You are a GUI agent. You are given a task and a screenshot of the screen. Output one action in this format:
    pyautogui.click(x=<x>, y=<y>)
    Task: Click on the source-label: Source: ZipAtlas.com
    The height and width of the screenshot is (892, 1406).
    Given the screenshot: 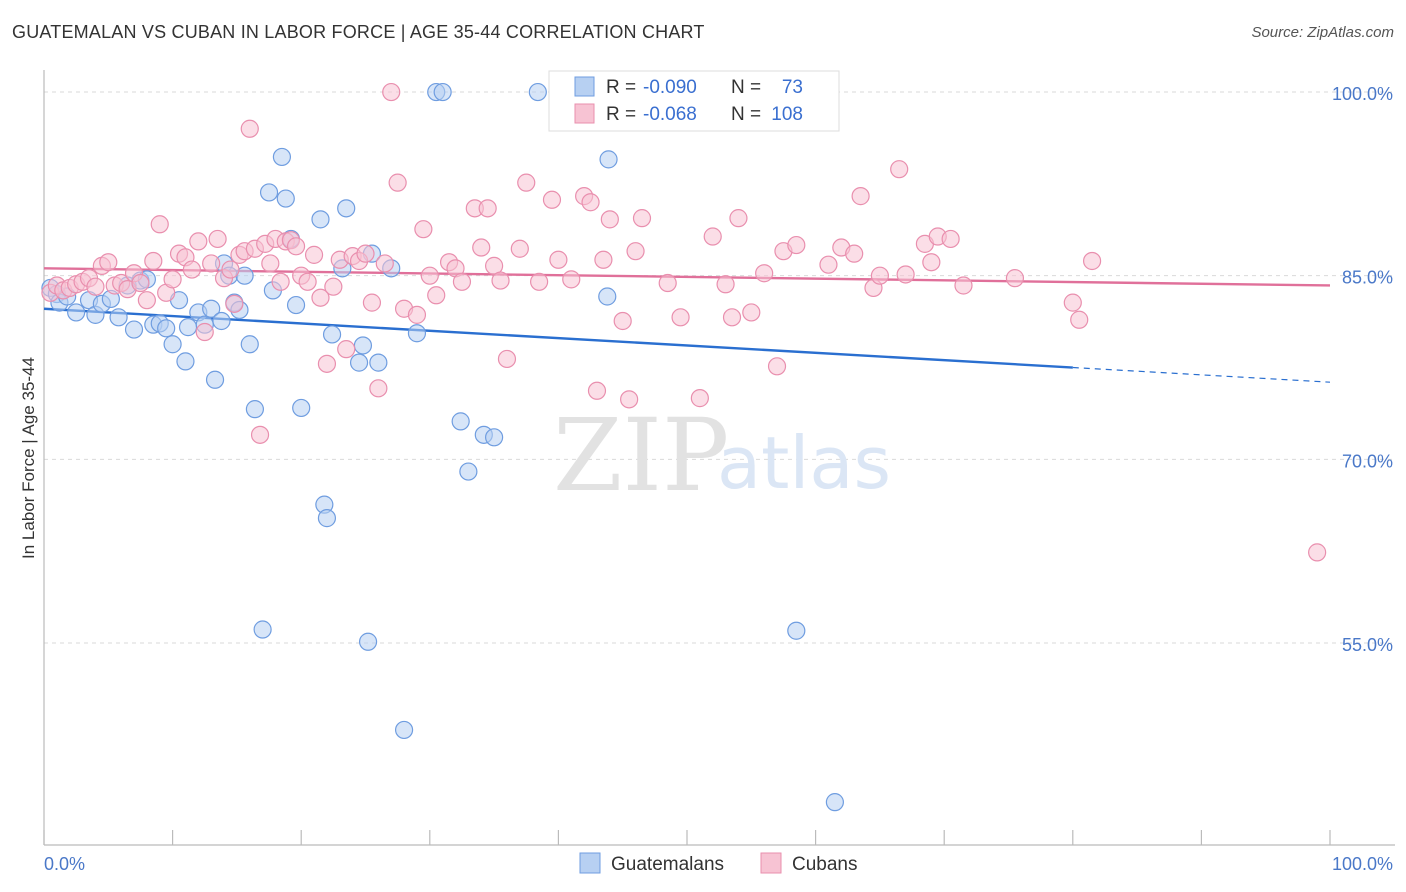 What is the action you would take?
    pyautogui.click(x=1322, y=32)
    